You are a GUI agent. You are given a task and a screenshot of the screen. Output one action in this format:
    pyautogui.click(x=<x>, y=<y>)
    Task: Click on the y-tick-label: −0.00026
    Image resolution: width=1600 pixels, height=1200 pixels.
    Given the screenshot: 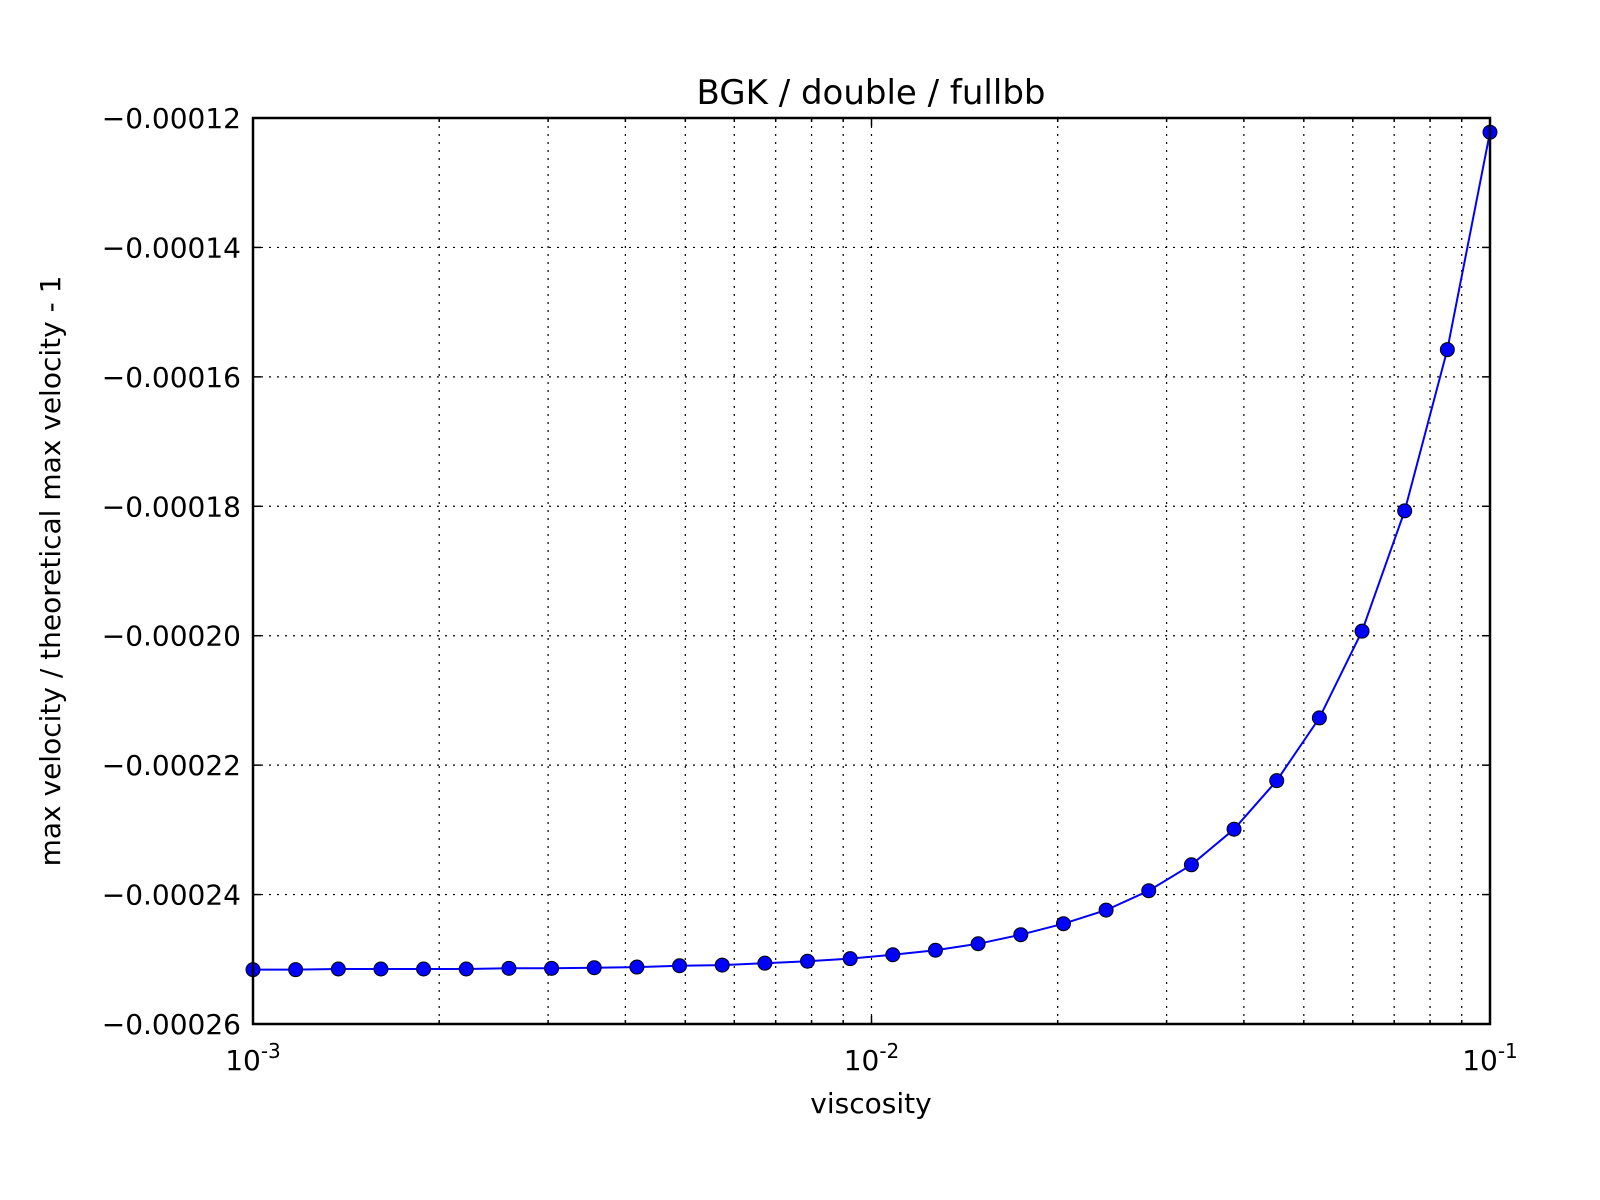 What is the action you would take?
    pyautogui.click(x=171, y=1024)
    